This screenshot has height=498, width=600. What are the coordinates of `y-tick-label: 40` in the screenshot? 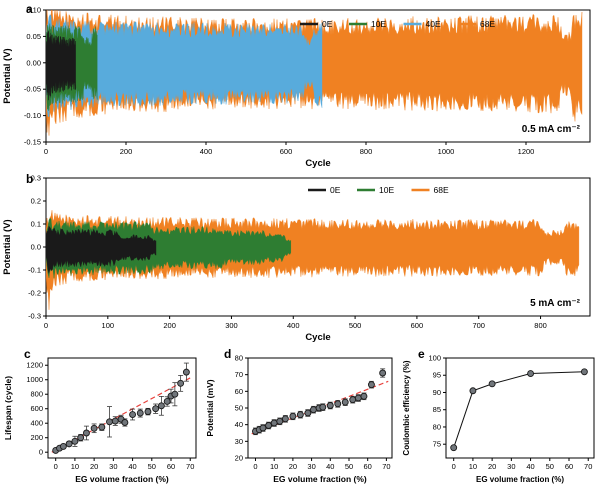 It's located at (239, 424).